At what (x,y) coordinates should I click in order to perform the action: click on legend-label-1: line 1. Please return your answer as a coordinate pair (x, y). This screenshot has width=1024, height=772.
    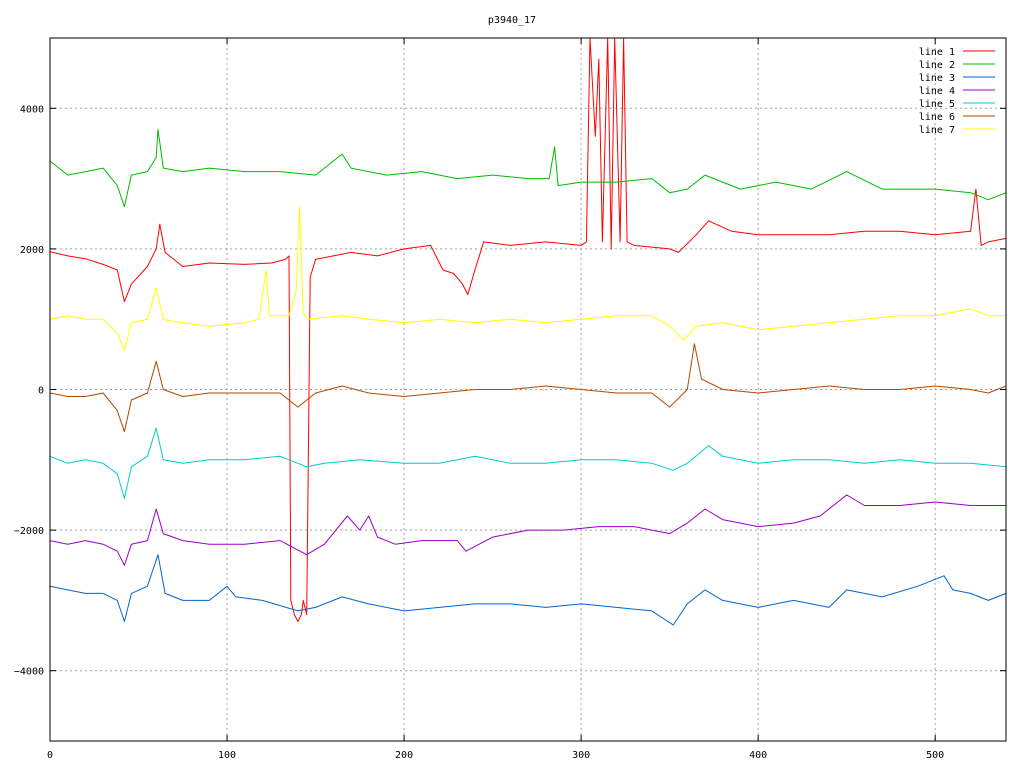
    Looking at the image, I should click on (937, 52).